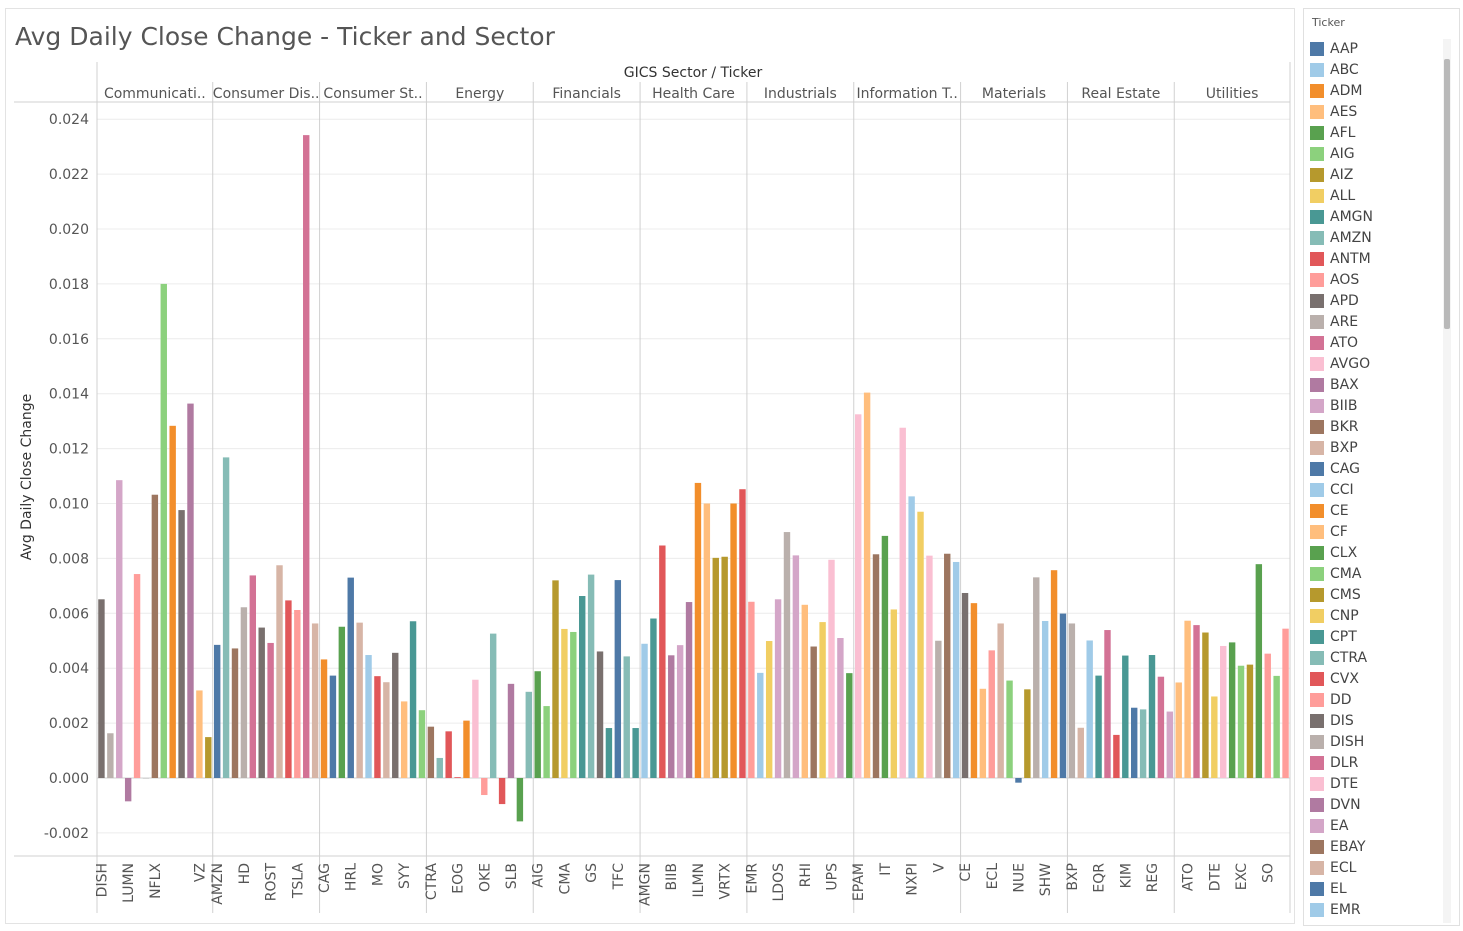 Image resolution: width=1463 pixels, height=931 pixels. What do you see at coordinates (1178, 730) in the screenshot?
I see `bar-aep` at bounding box center [1178, 730].